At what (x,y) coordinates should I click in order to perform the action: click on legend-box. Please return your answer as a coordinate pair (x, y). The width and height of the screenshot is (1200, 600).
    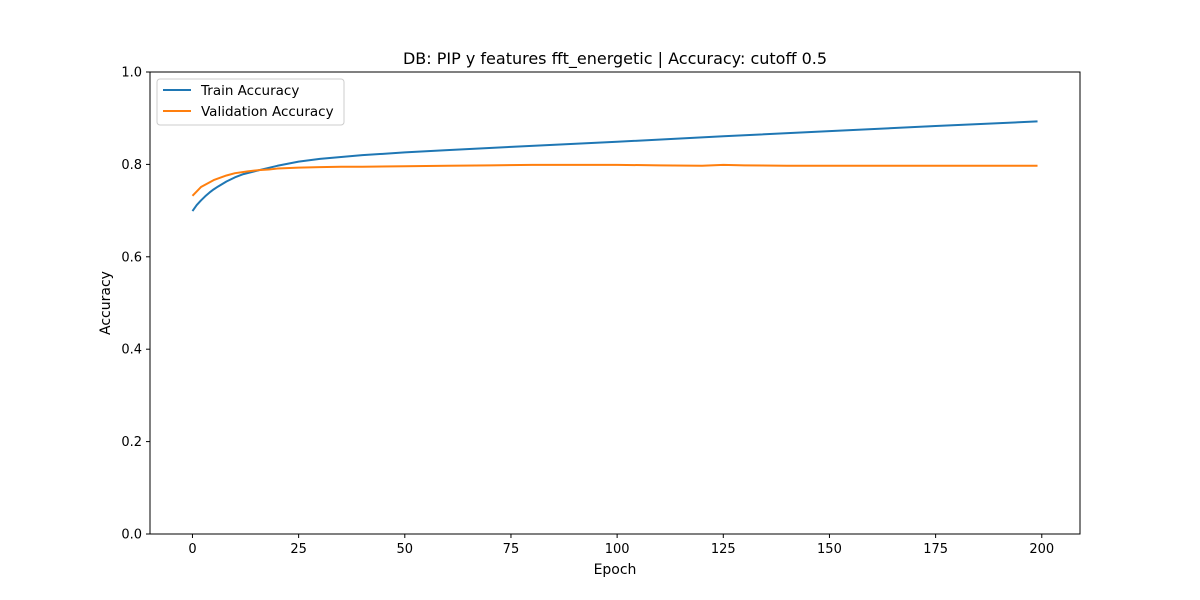
    Looking at the image, I should click on (250, 102).